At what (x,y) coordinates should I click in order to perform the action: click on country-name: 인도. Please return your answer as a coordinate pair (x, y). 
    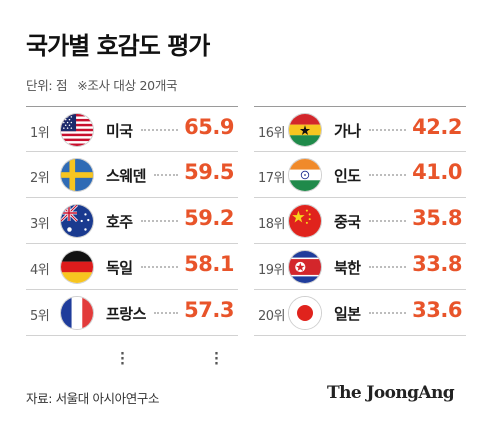
    Looking at the image, I should click on (347, 176).